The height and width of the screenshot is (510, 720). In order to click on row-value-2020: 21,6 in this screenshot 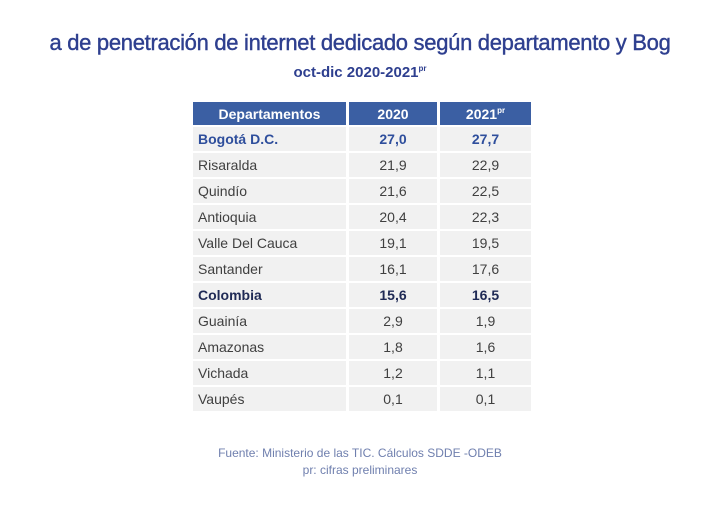, I will do `click(393, 191)`.